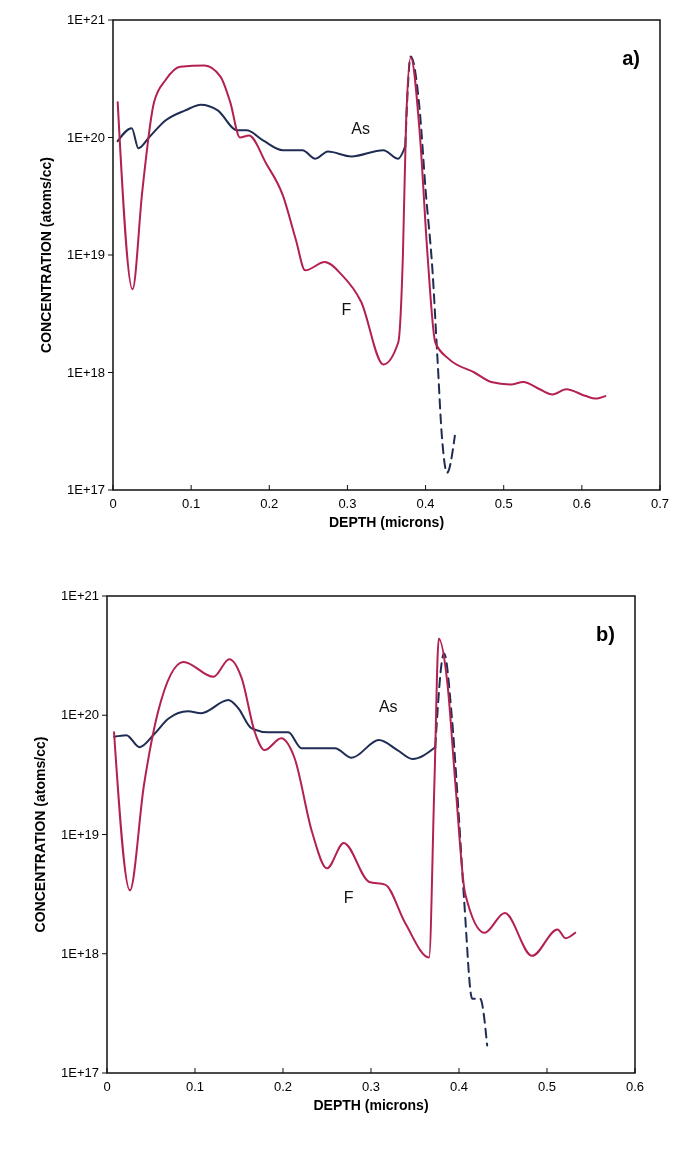 Image resolution: width=687 pixels, height=1150 pixels. Describe the element at coordinates (660, 503) in the screenshot. I see `x-tick-label: 0.7` at that location.